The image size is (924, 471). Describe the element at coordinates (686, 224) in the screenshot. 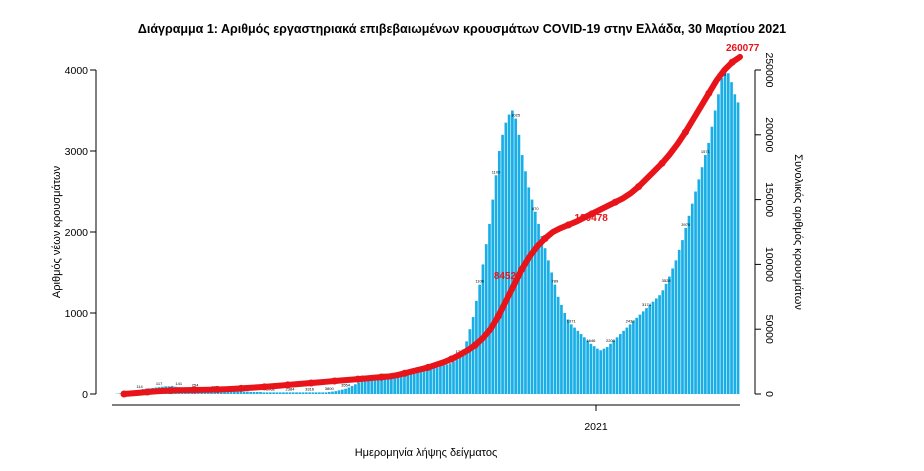

I see `bar-data-label: 3970` at that location.